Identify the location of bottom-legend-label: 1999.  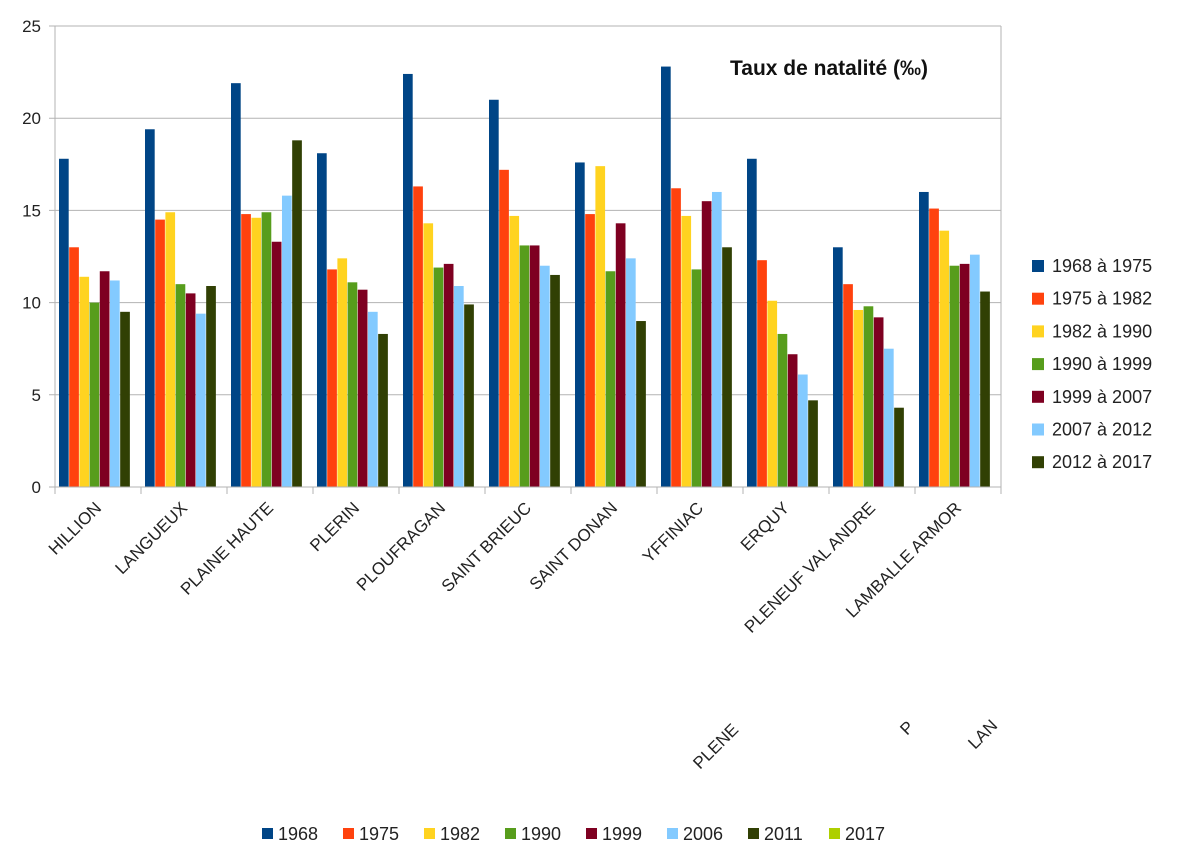
(622, 834).